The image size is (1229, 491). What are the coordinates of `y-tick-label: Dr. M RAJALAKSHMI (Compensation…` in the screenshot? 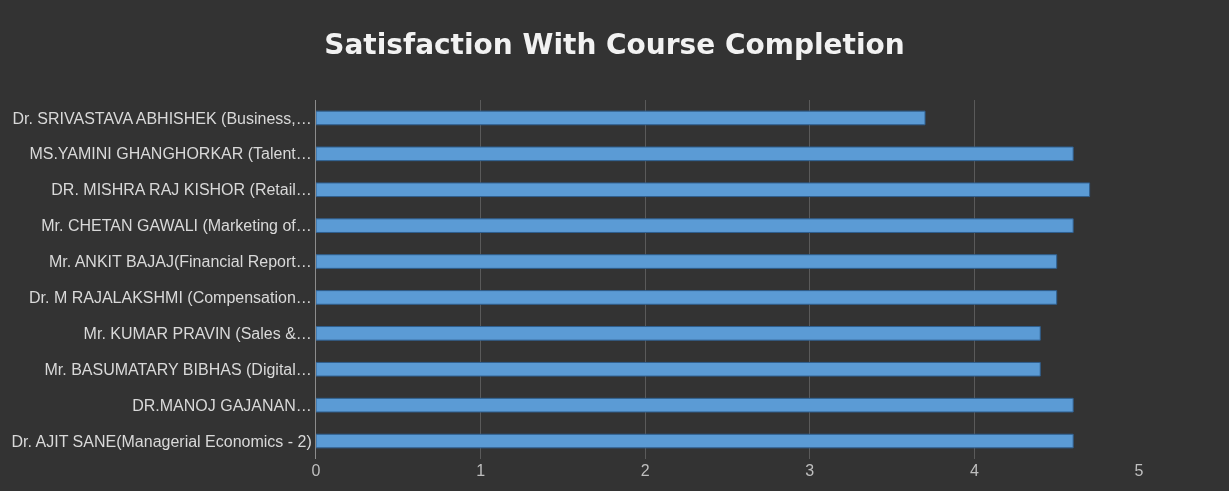 It's located at (170, 298).